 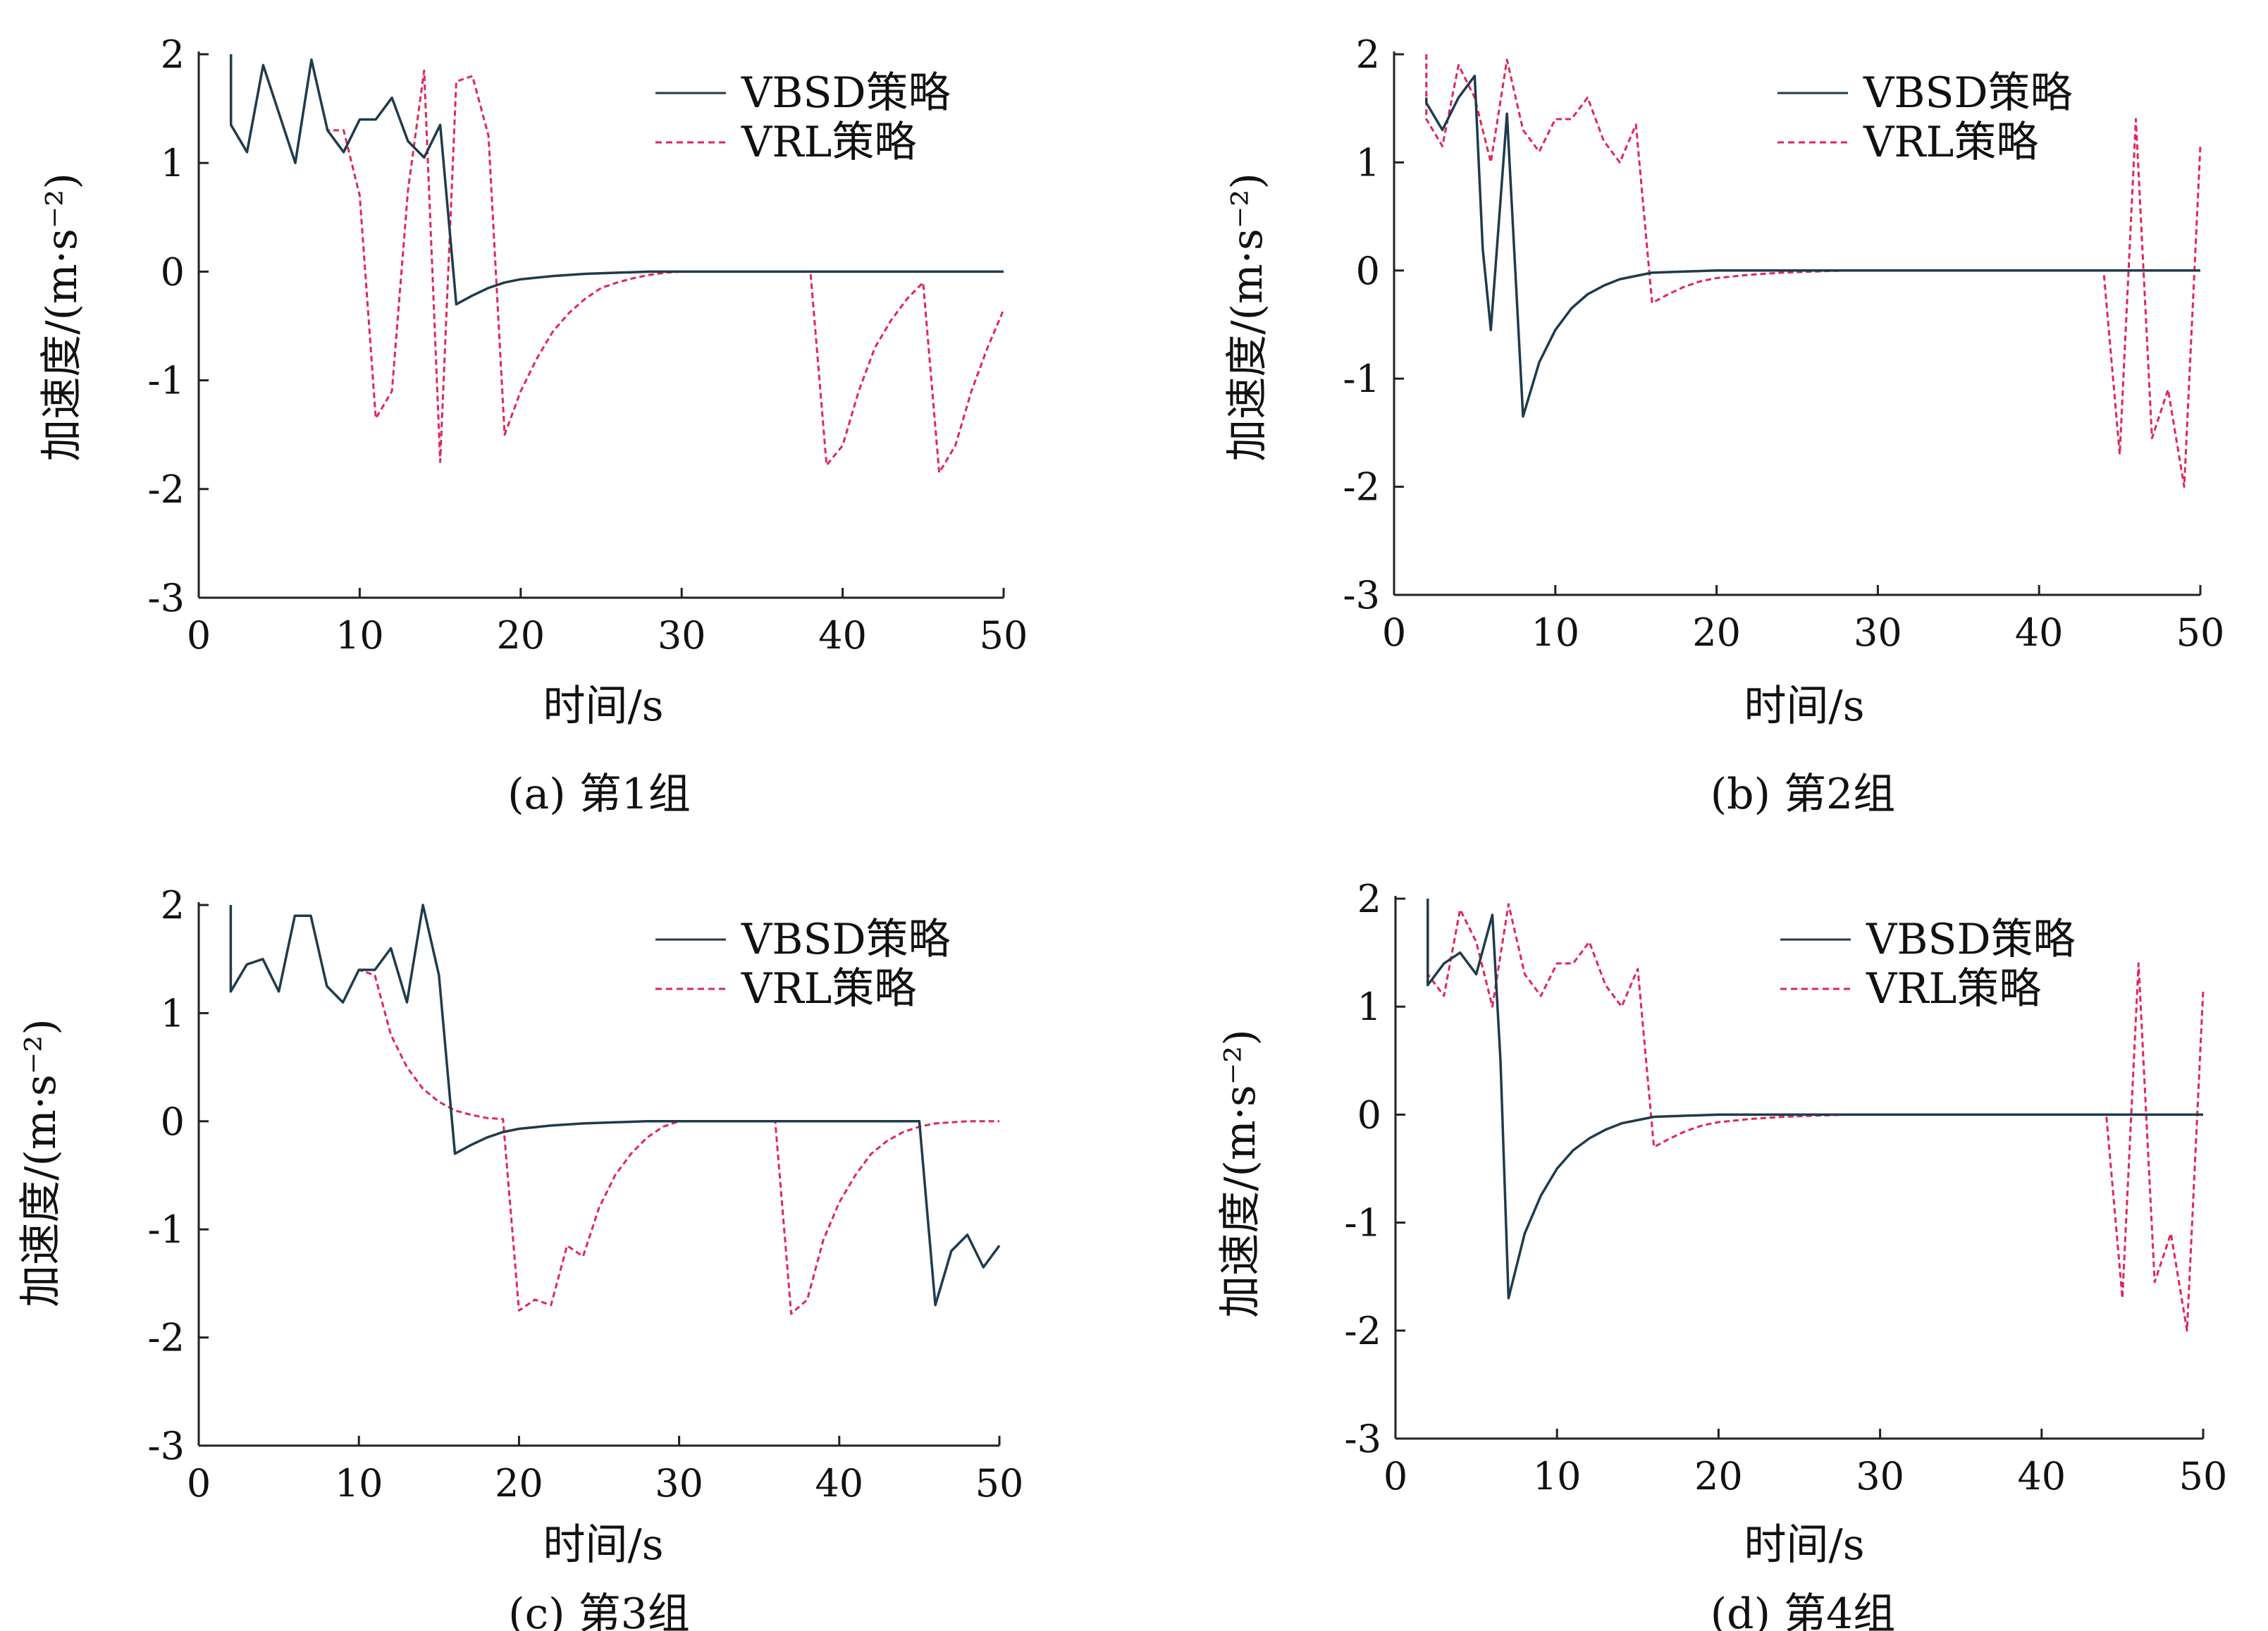 What do you see at coordinates (1368, 271) in the screenshot?
I see `y-tick-label-b: 0` at bounding box center [1368, 271].